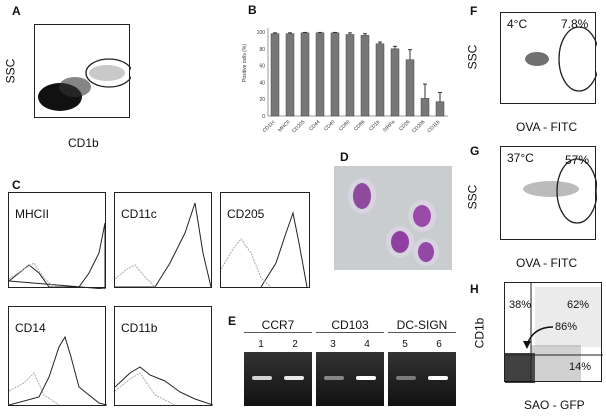 This screenshot has height=416, width=606. What do you see at coordinates (548, 193) in the screenshot?
I see `panel-g-plot: 37°C 57%` at bounding box center [548, 193].